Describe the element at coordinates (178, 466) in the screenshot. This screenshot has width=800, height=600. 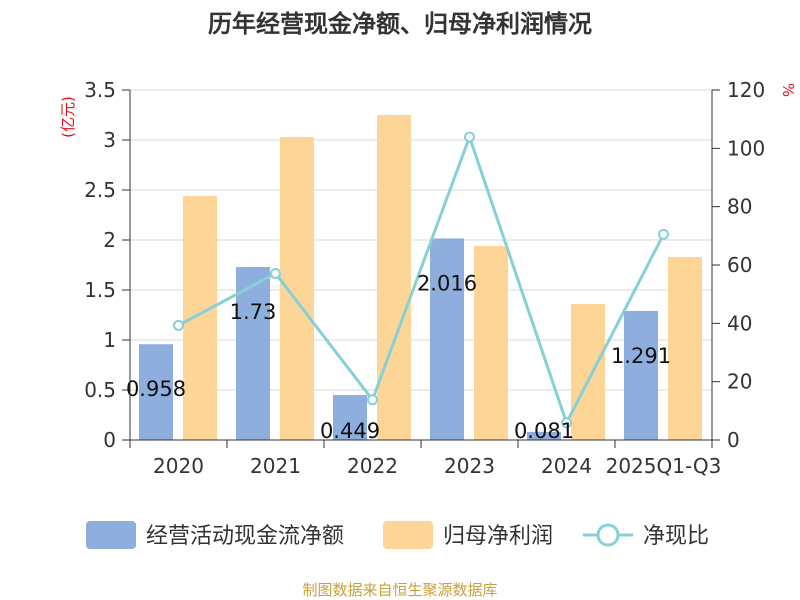
I see `x-tick-label: 2020` at that location.